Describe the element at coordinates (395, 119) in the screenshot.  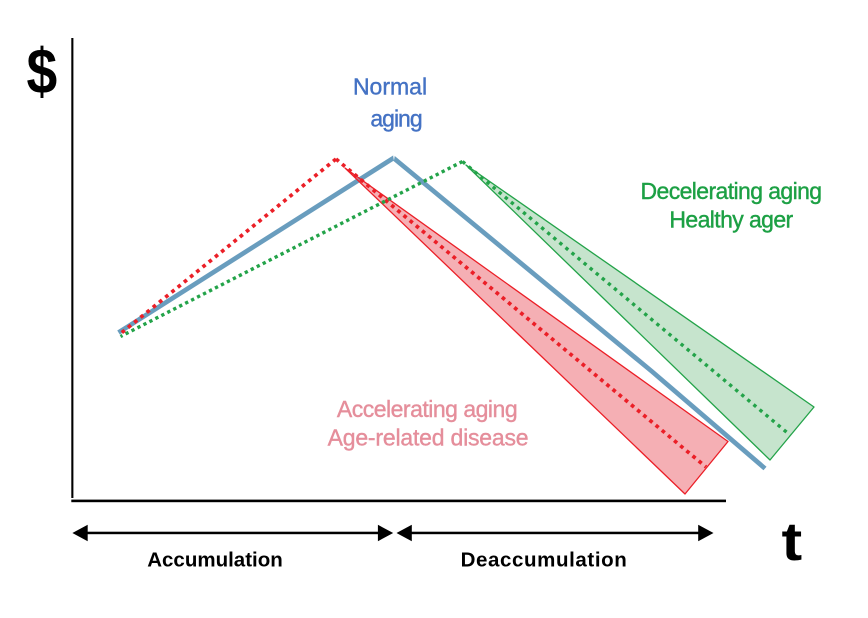
I see `svg-text: aging` at that location.